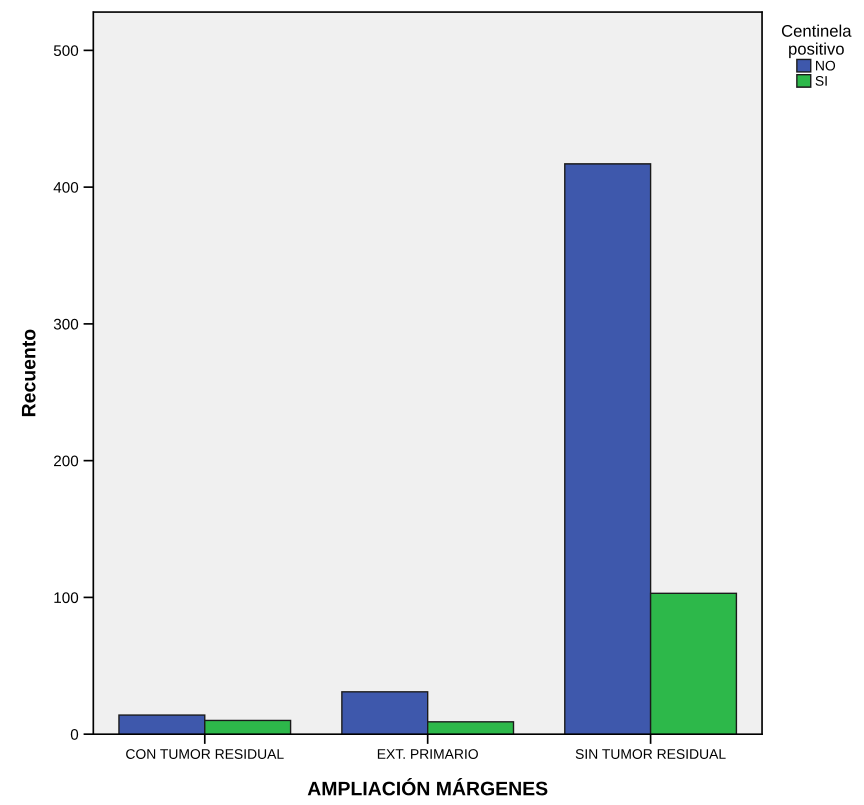 This screenshot has width=864, height=805. What do you see at coordinates (205, 754) in the screenshot?
I see `x-tick-label: CON TUMOR RESIDUAL` at bounding box center [205, 754].